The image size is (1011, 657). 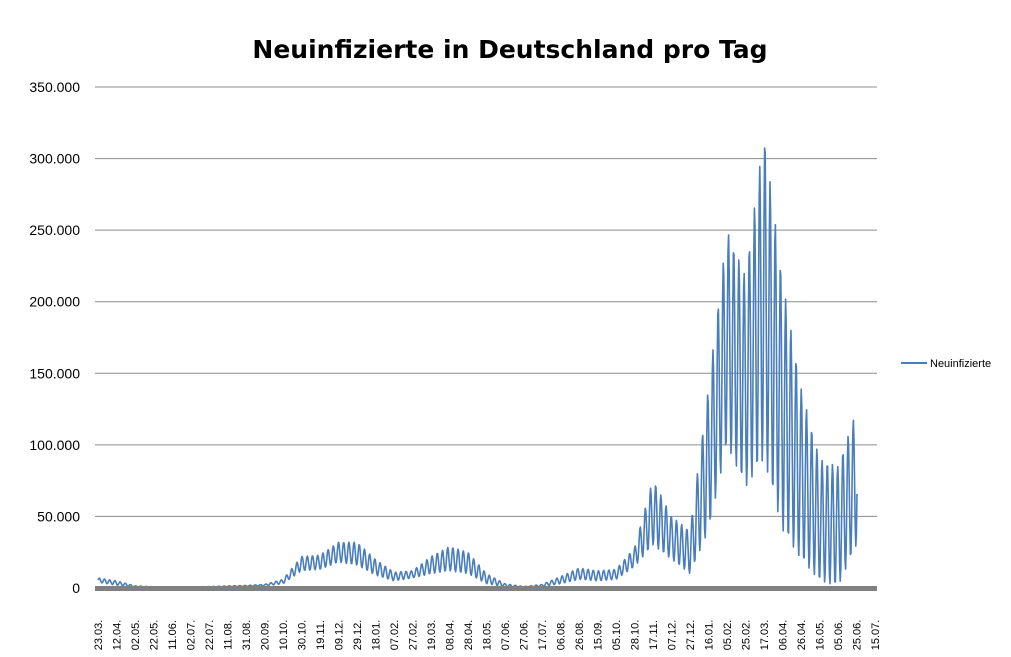 What do you see at coordinates (691, 635) in the screenshot?
I see `x-tick-label: 27.12.` at bounding box center [691, 635].